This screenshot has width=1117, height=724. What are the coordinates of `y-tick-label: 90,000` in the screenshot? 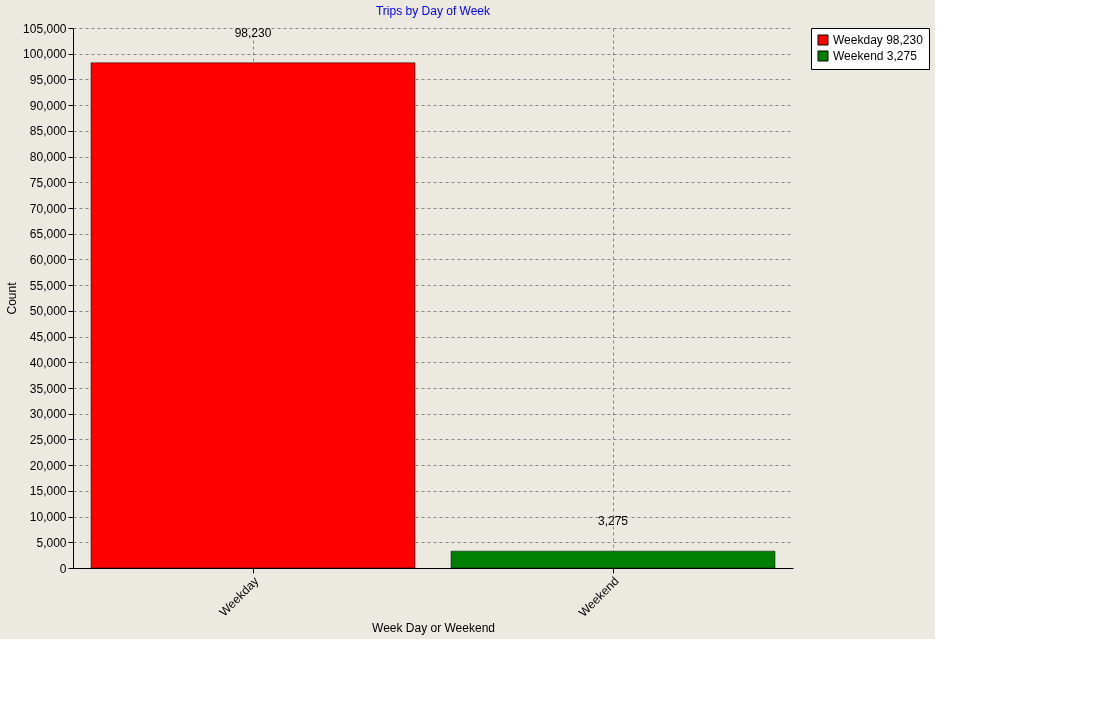 It's located at (48, 105).